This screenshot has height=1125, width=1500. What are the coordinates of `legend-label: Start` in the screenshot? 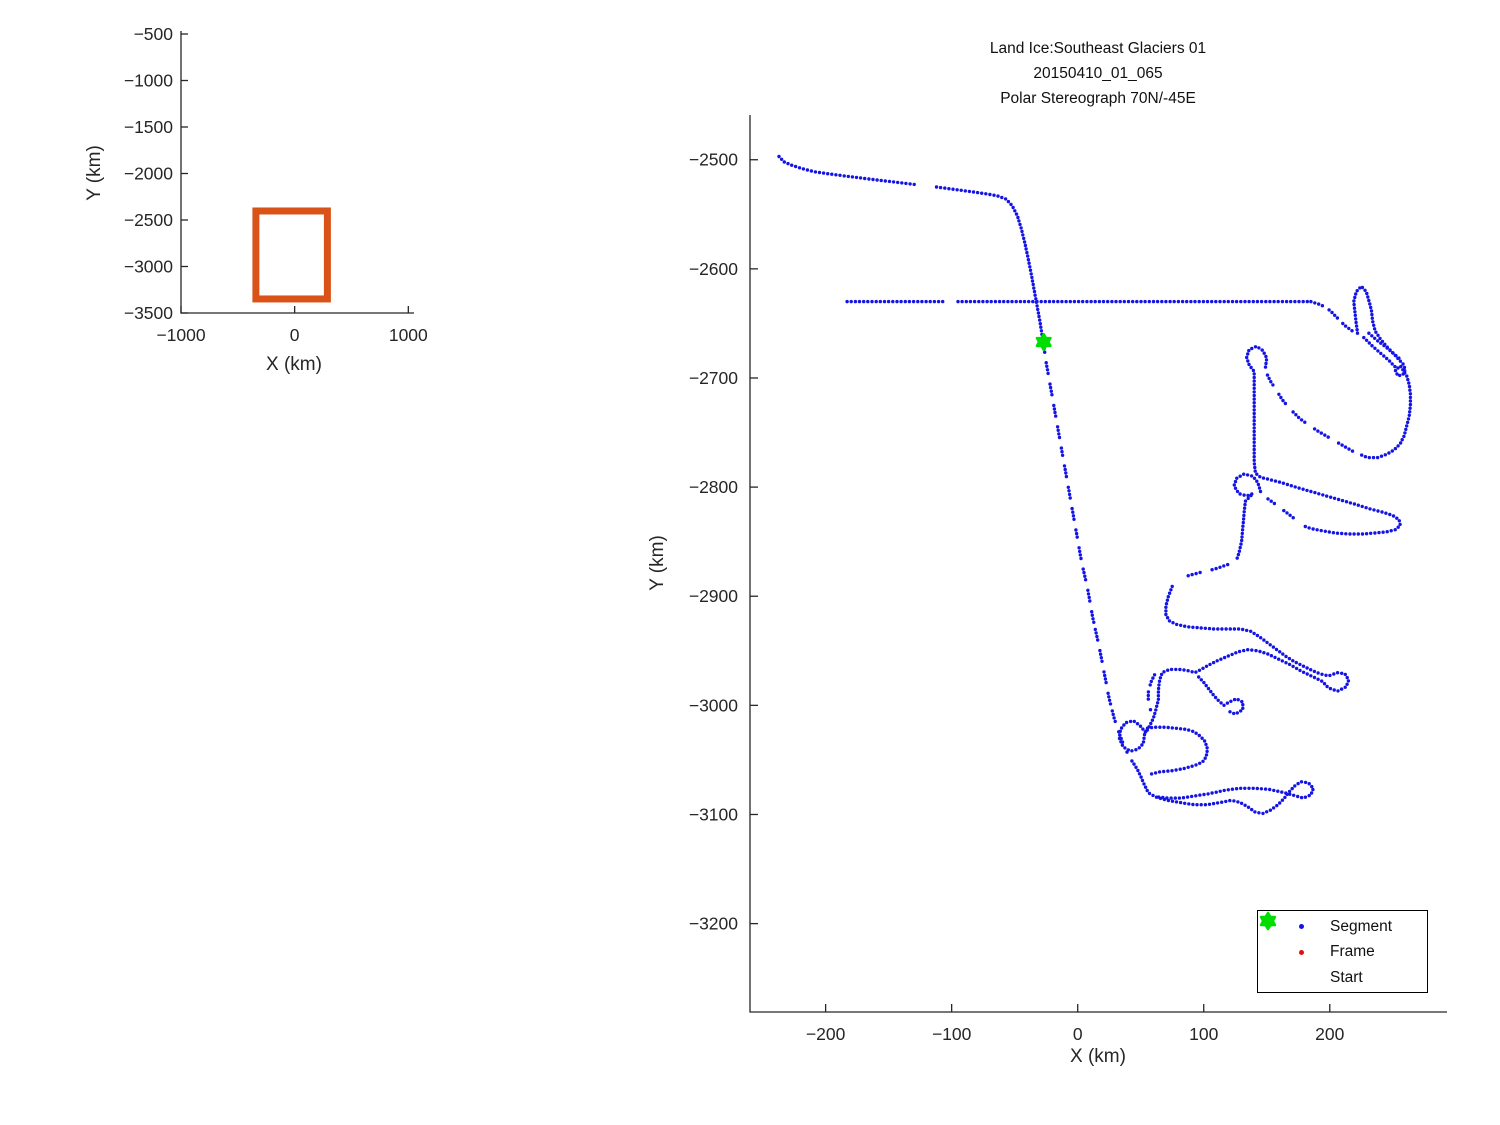 It's located at (1346, 977).